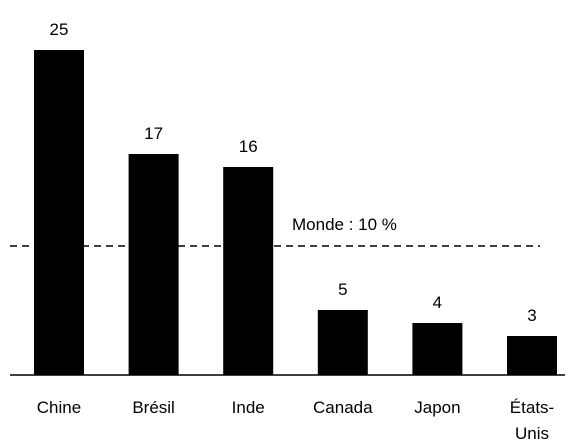  What do you see at coordinates (344, 224) in the screenshot?
I see `world-average-label: Monde : 10 %` at bounding box center [344, 224].